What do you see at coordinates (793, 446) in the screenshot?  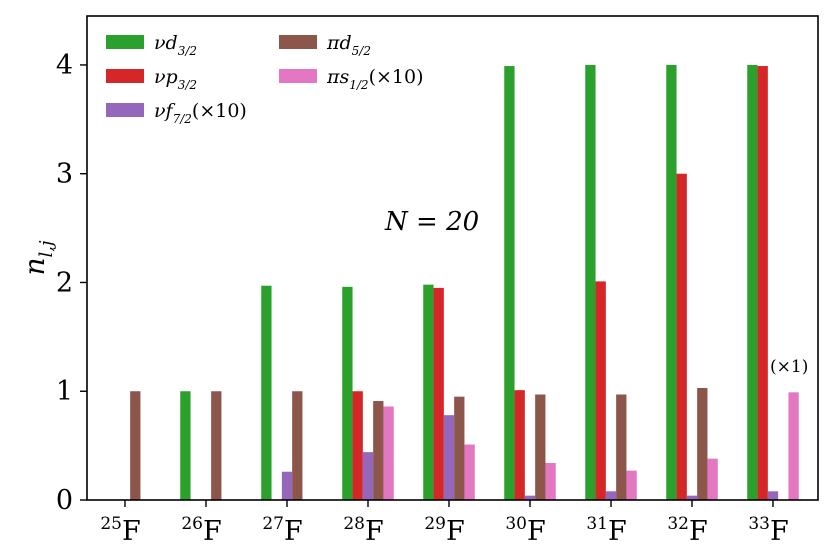 I see `bar-pi_s12-33F` at bounding box center [793, 446].